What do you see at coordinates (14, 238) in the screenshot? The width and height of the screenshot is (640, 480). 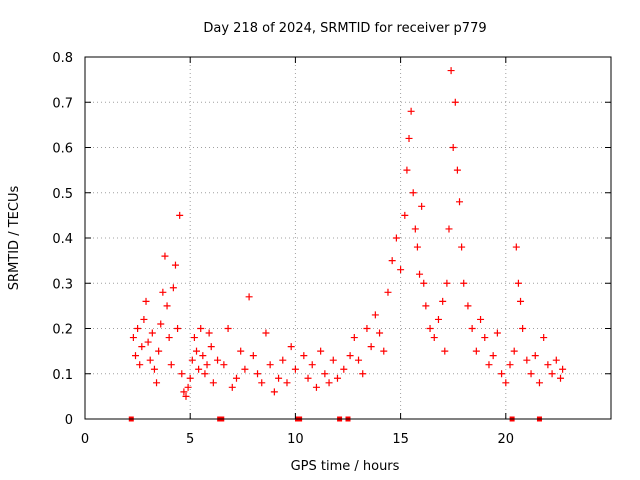 I see `y-axis-label: SRMTID / TECUs` at bounding box center [14, 238].